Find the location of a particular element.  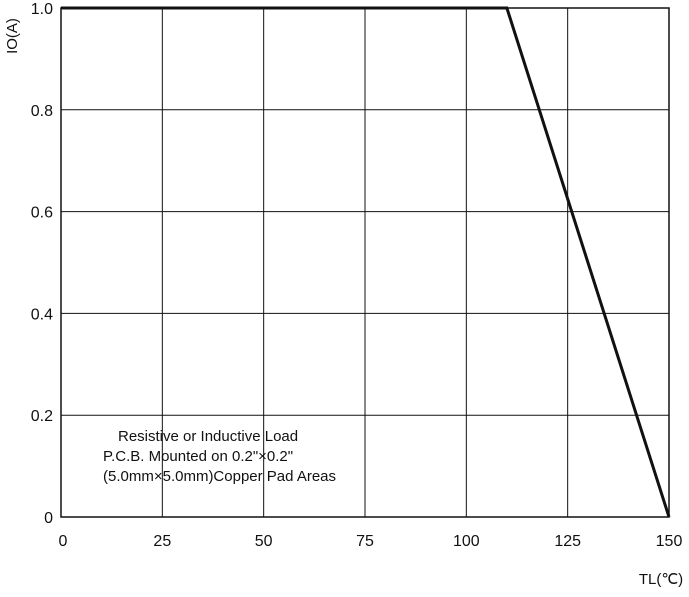

y-tick-label-5: 1.0 is located at coordinates (42, 9).